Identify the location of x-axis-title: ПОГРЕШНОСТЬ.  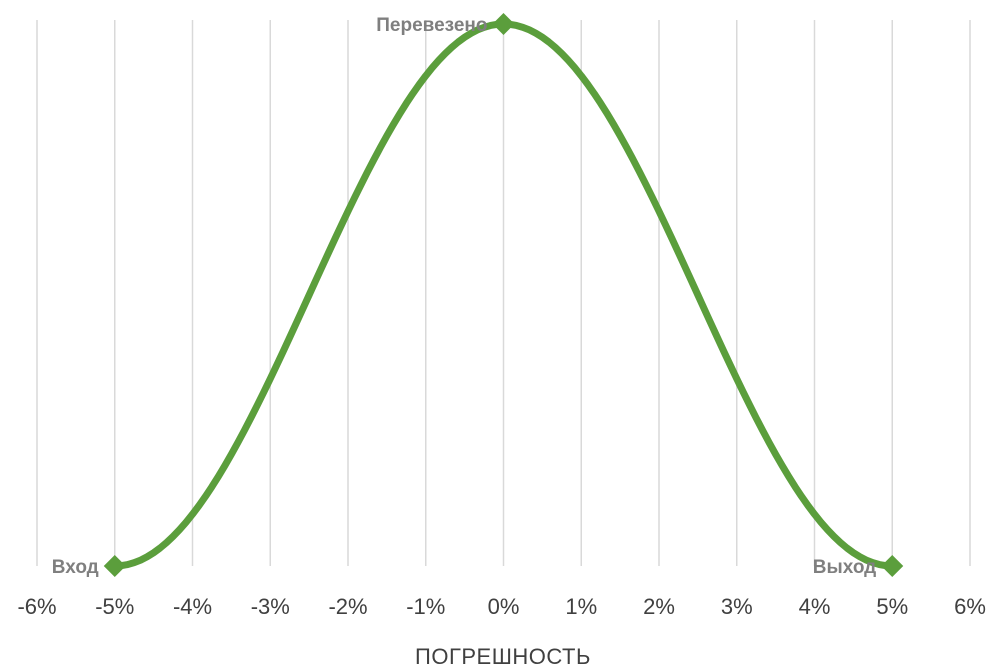
(503, 656).